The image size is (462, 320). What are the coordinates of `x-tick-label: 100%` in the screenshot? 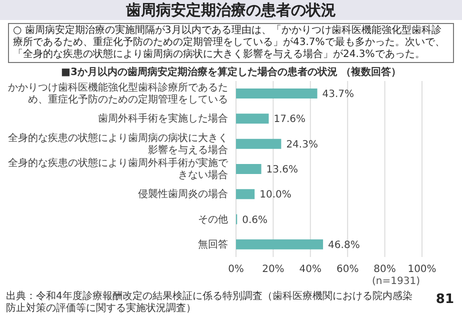 It's located at (422, 270).